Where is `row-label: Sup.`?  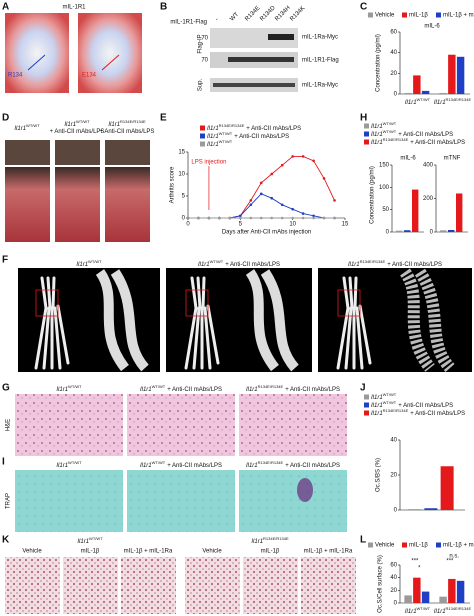 row-label: Sup. is located at coordinates (201, 84).